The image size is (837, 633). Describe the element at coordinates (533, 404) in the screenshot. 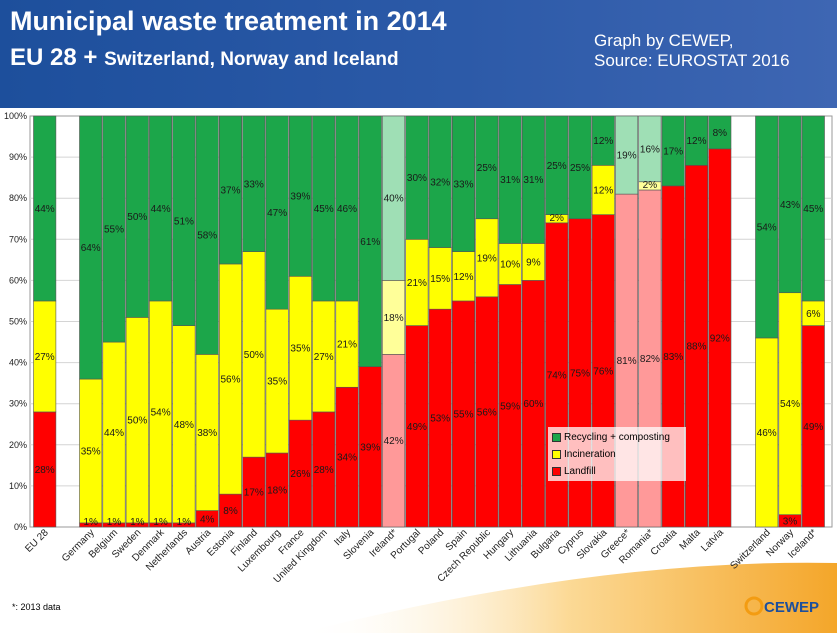

I see `data-label: 60%` at that location.